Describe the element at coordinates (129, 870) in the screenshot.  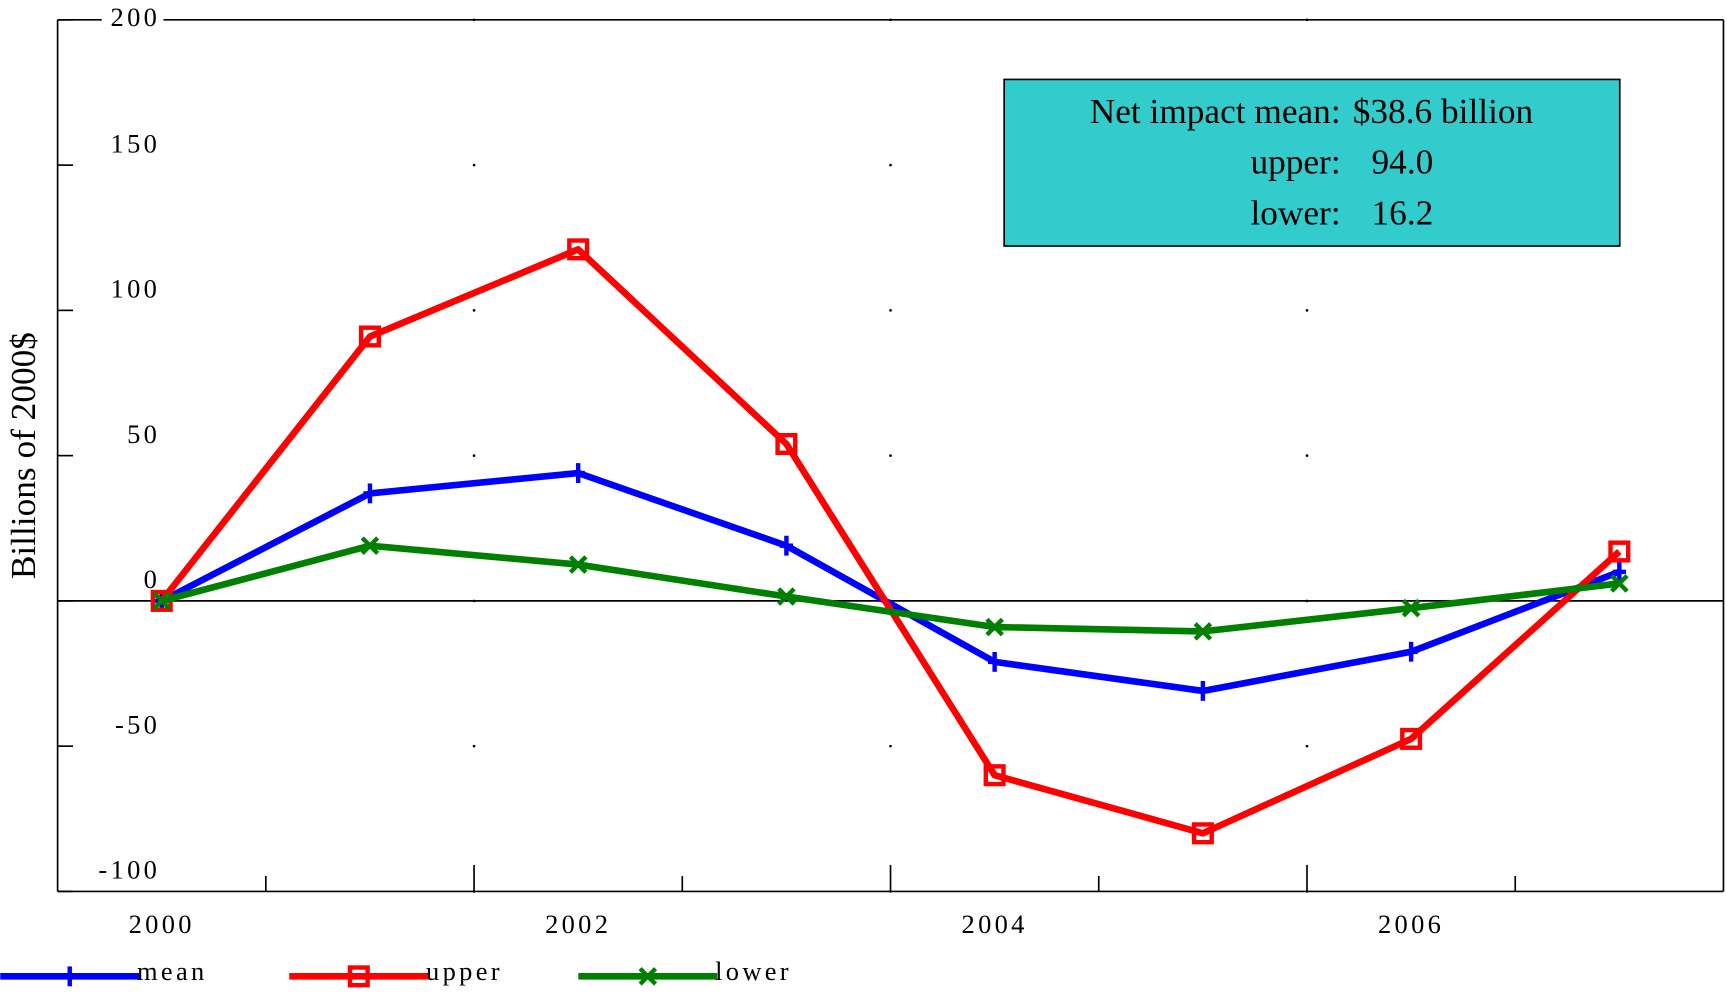
I see `y-tick-label: -100` at that location.